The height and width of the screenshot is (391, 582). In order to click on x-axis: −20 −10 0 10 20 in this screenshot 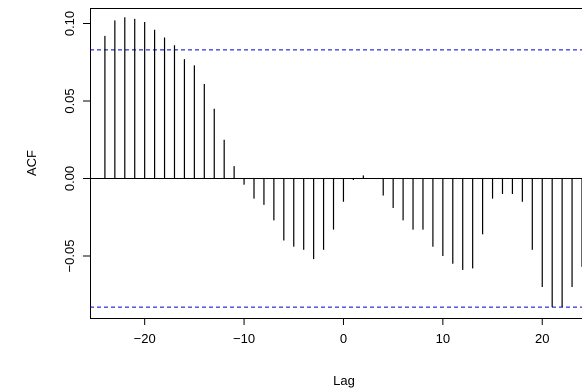, I will do `click(341, 332)`.